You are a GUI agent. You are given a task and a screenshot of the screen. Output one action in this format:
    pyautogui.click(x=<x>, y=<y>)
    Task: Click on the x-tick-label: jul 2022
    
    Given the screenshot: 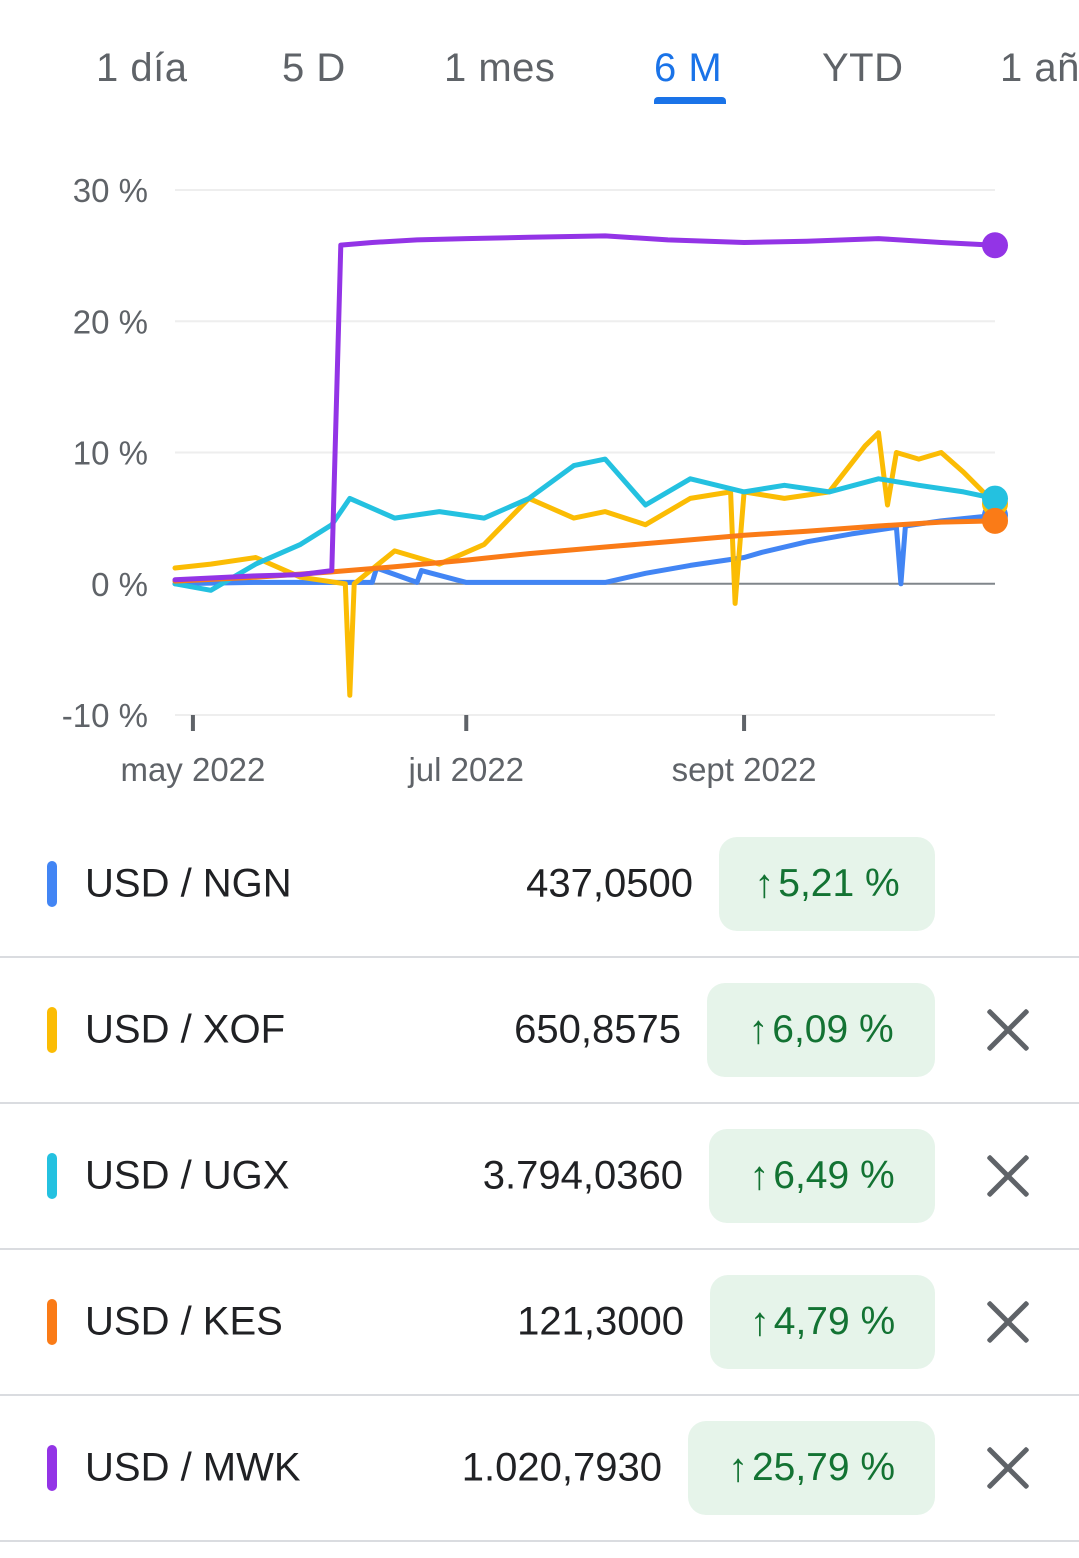 What is the action you would take?
    pyautogui.click(x=465, y=769)
    